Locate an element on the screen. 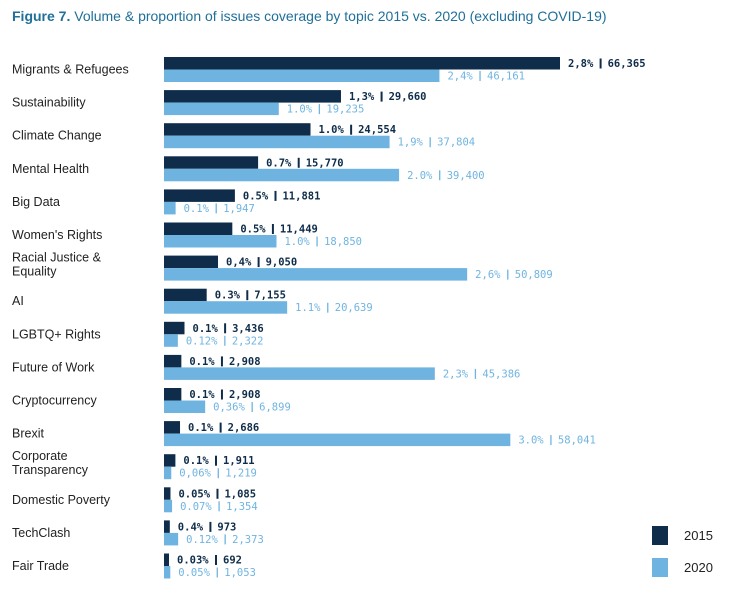 This screenshot has height=599, width=743. figure-label: Figure 7. is located at coordinates (41, 16).